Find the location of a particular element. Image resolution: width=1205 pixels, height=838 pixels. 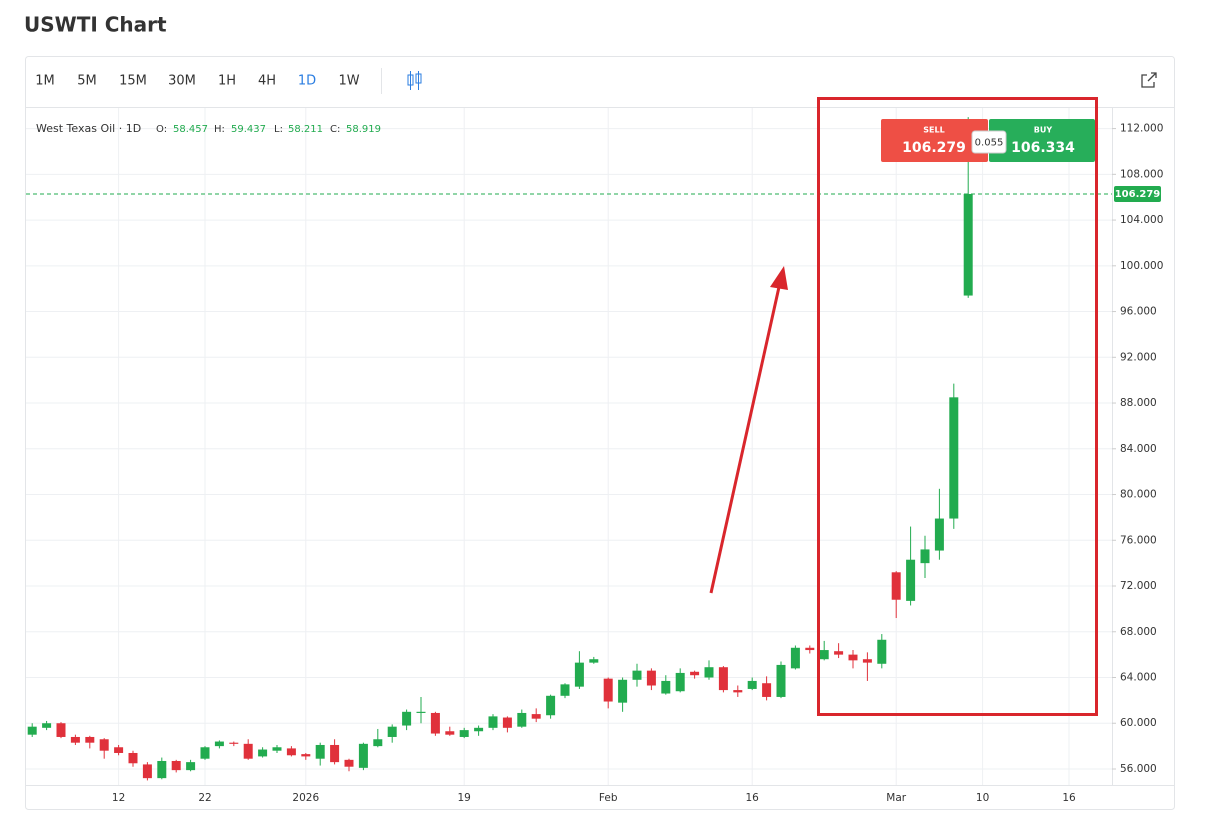

x-tick-label: 12 is located at coordinates (118, 798).